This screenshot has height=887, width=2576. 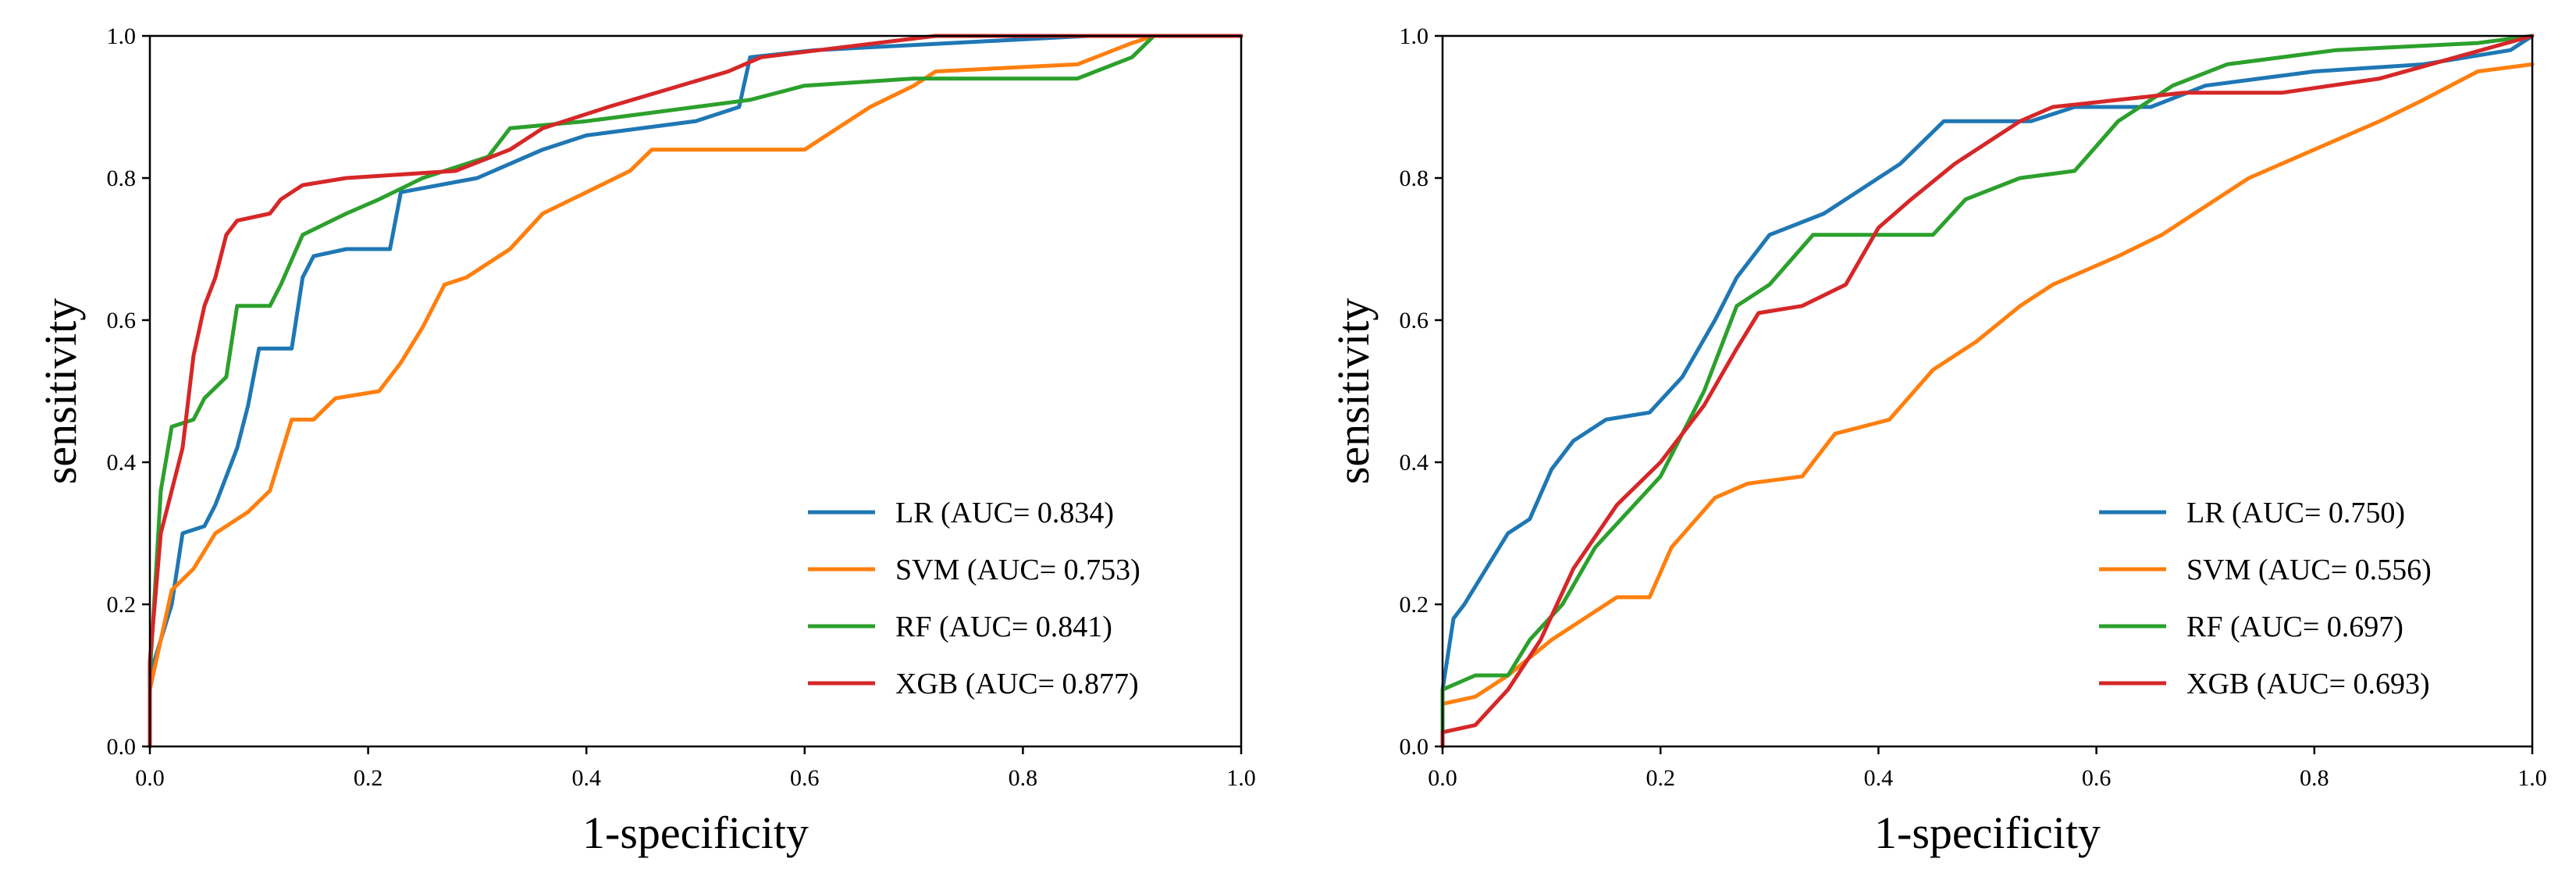 I want to click on right-x-tick-label: 0.0, so click(x=1442, y=778).